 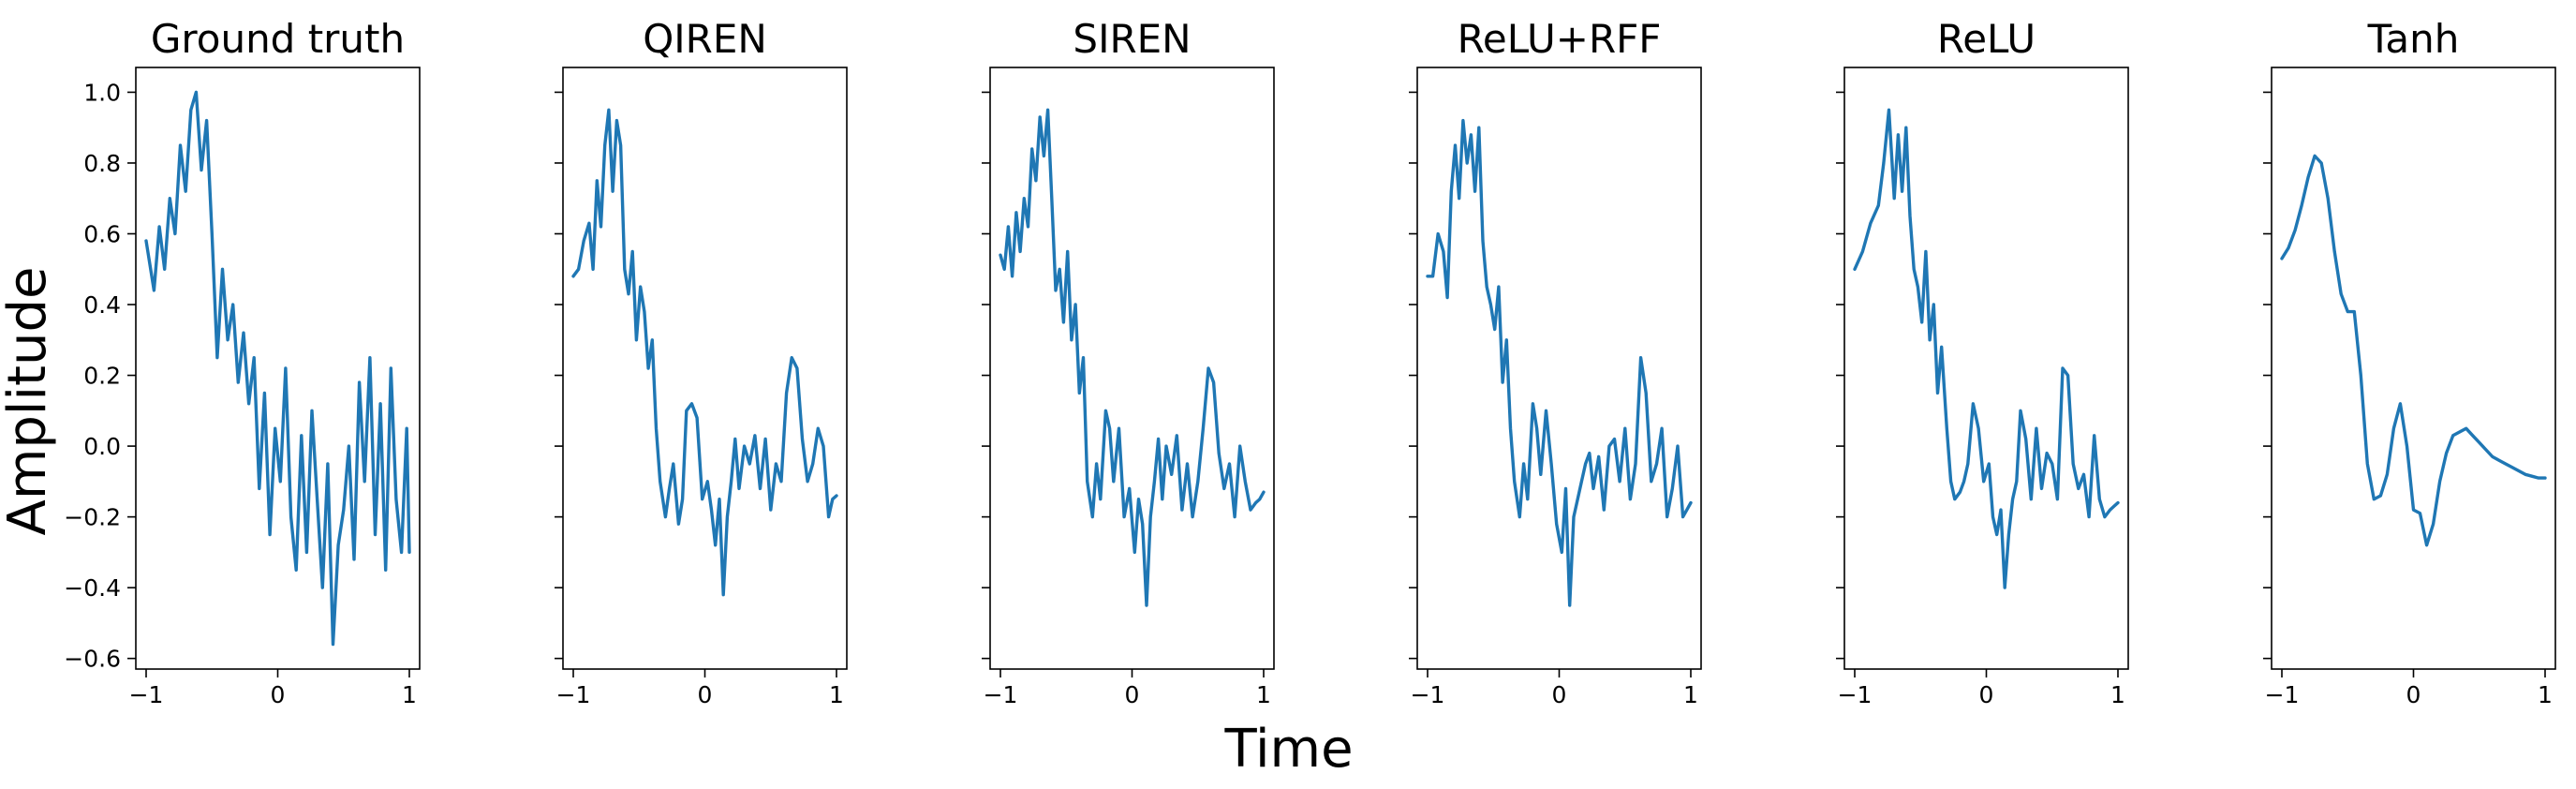 I want to click on y-tick-label: −0.6, so click(x=92, y=660).